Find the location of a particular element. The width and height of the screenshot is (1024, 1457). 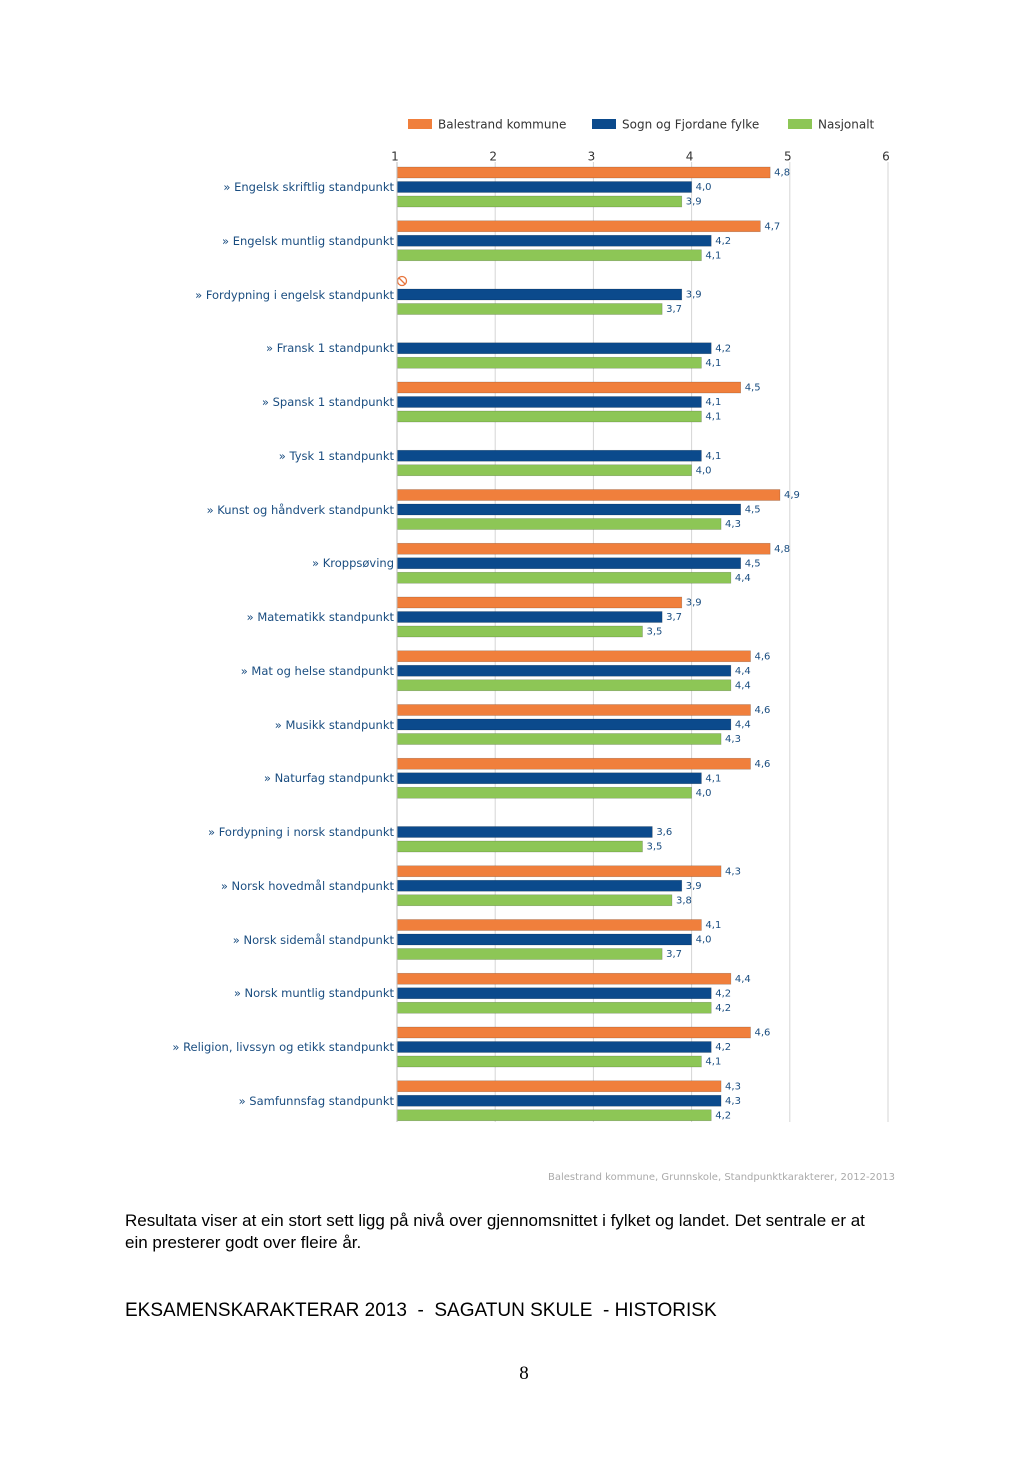

category-label-box: » Fordypning i norsk standpunkt is located at coordinates (301, 832).